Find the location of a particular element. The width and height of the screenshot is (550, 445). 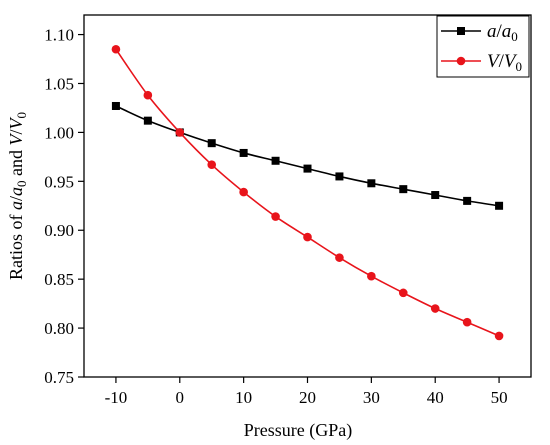

legend-marker-circle is located at coordinates (461, 61).